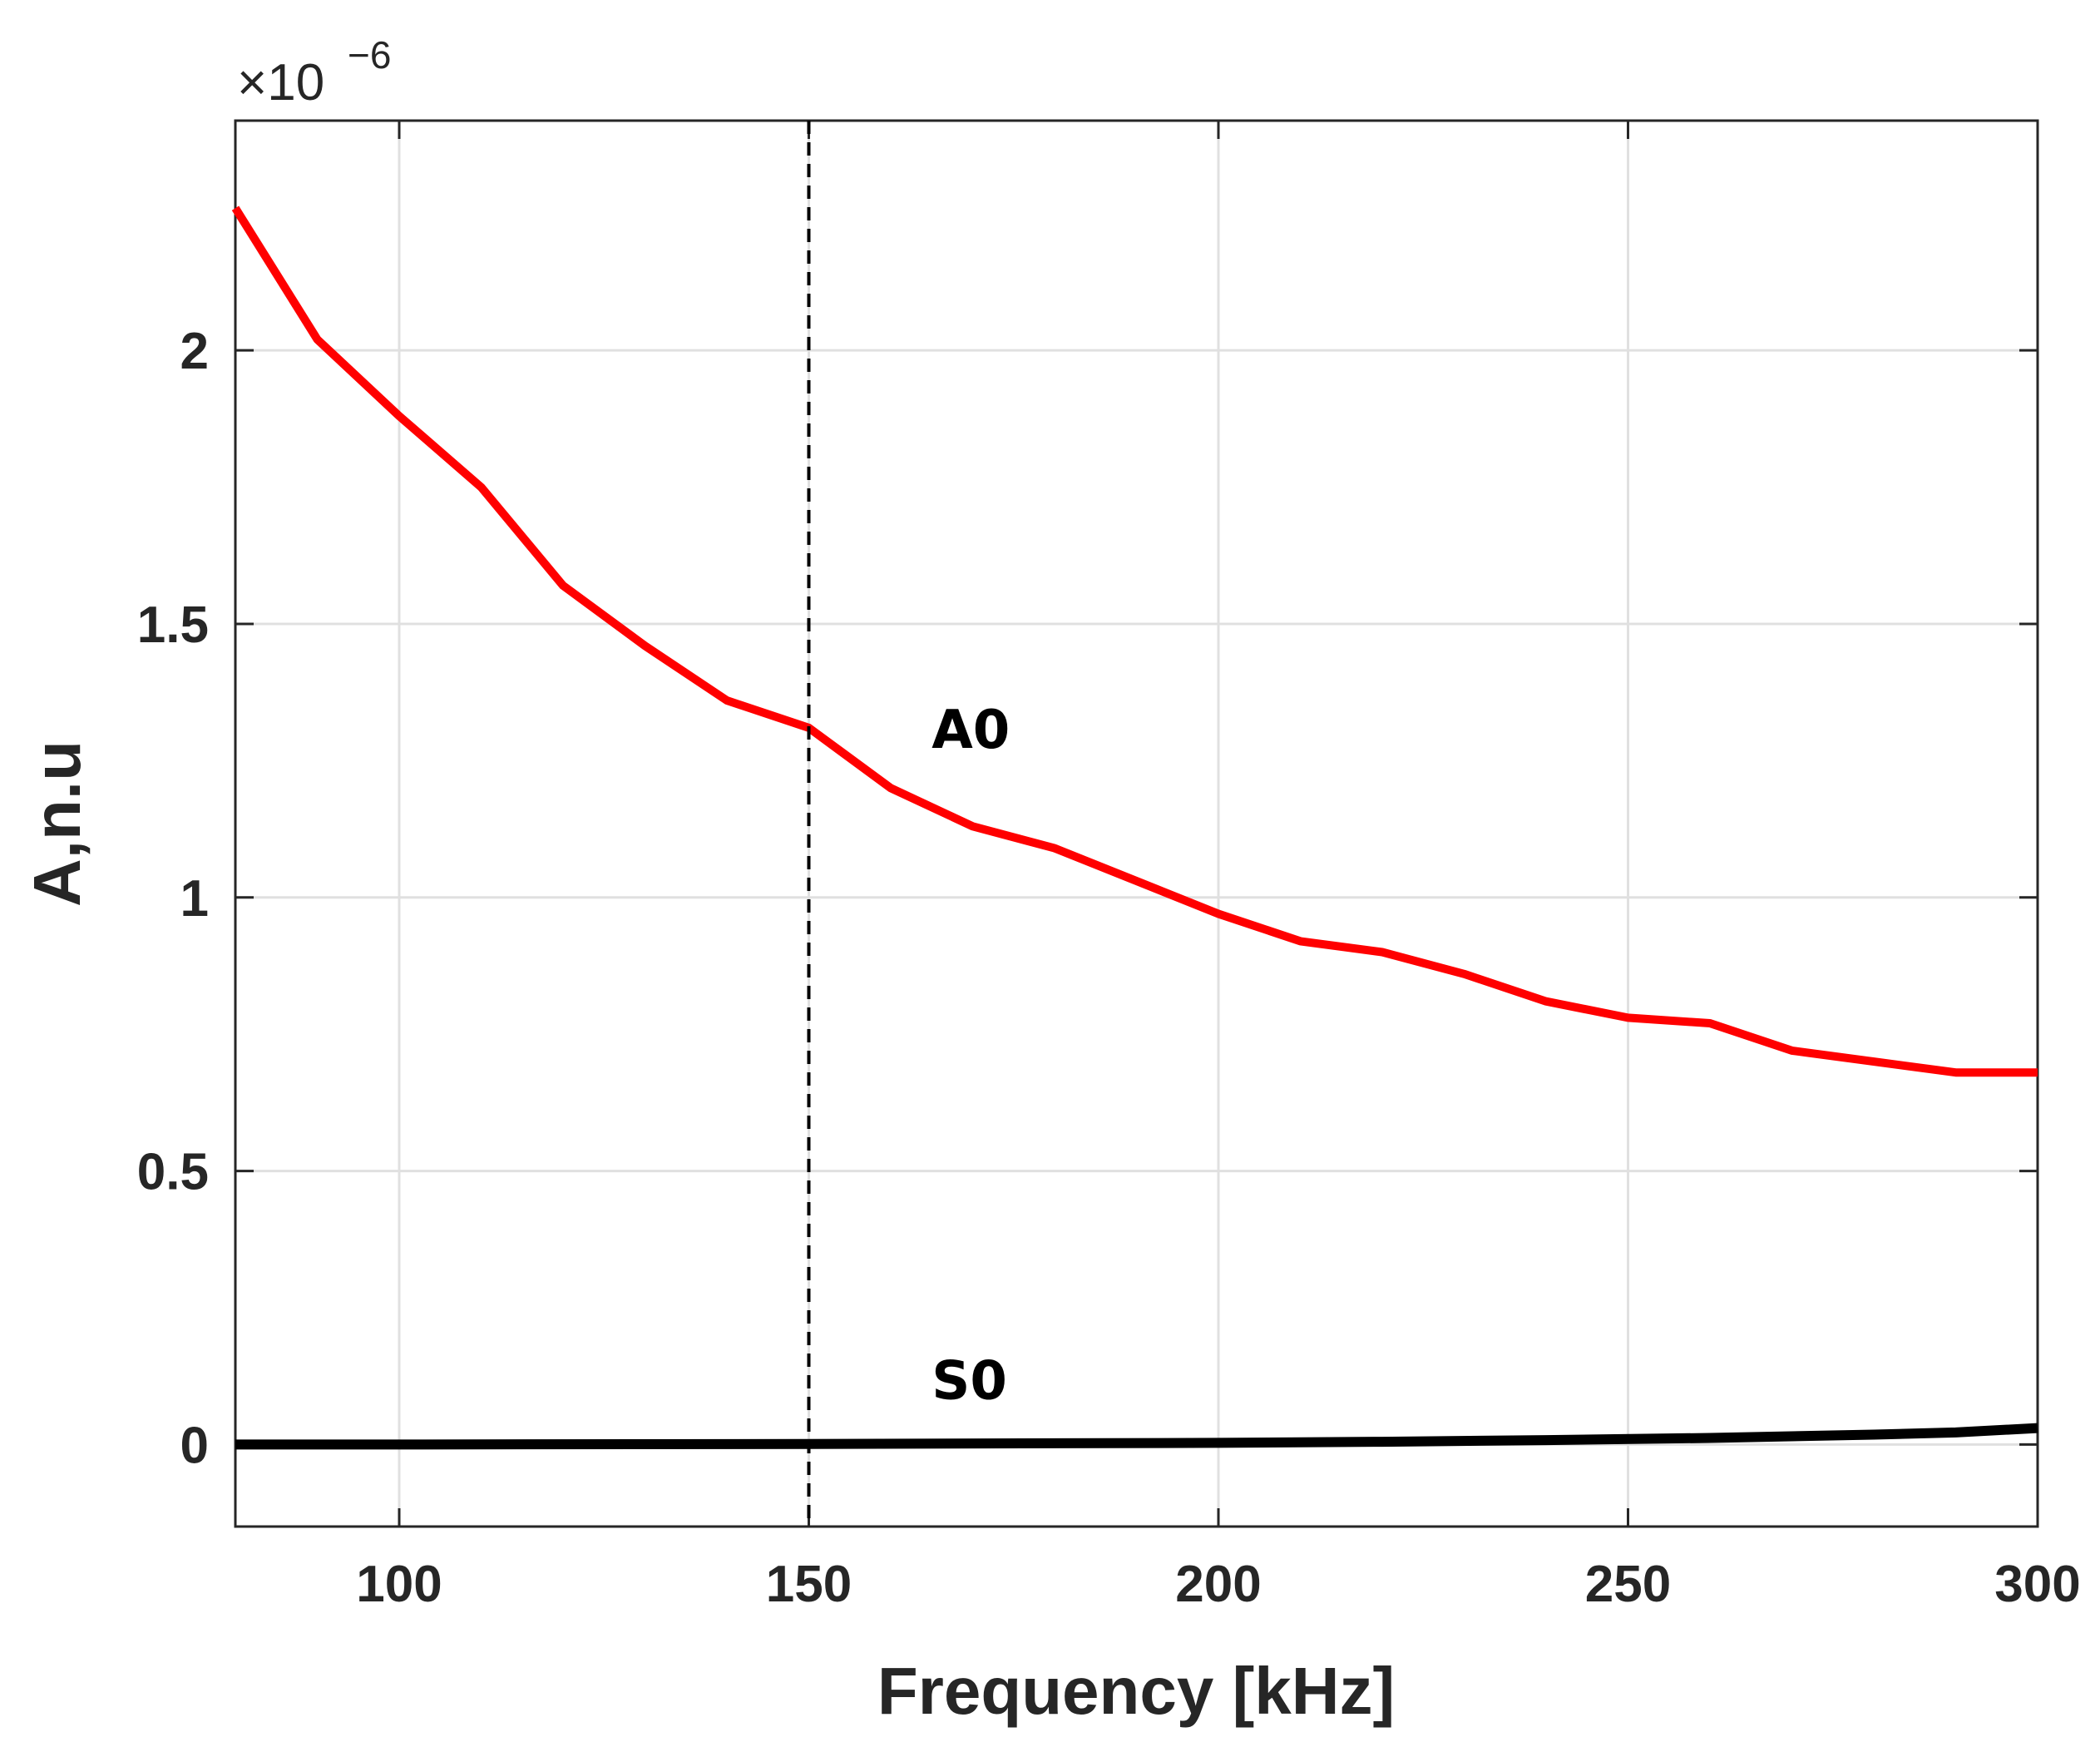 The width and height of the screenshot is (2100, 1747). Describe the element at coordinates (969, 1381) in the screenshot. I see `annotation-s0: S0` at that location.